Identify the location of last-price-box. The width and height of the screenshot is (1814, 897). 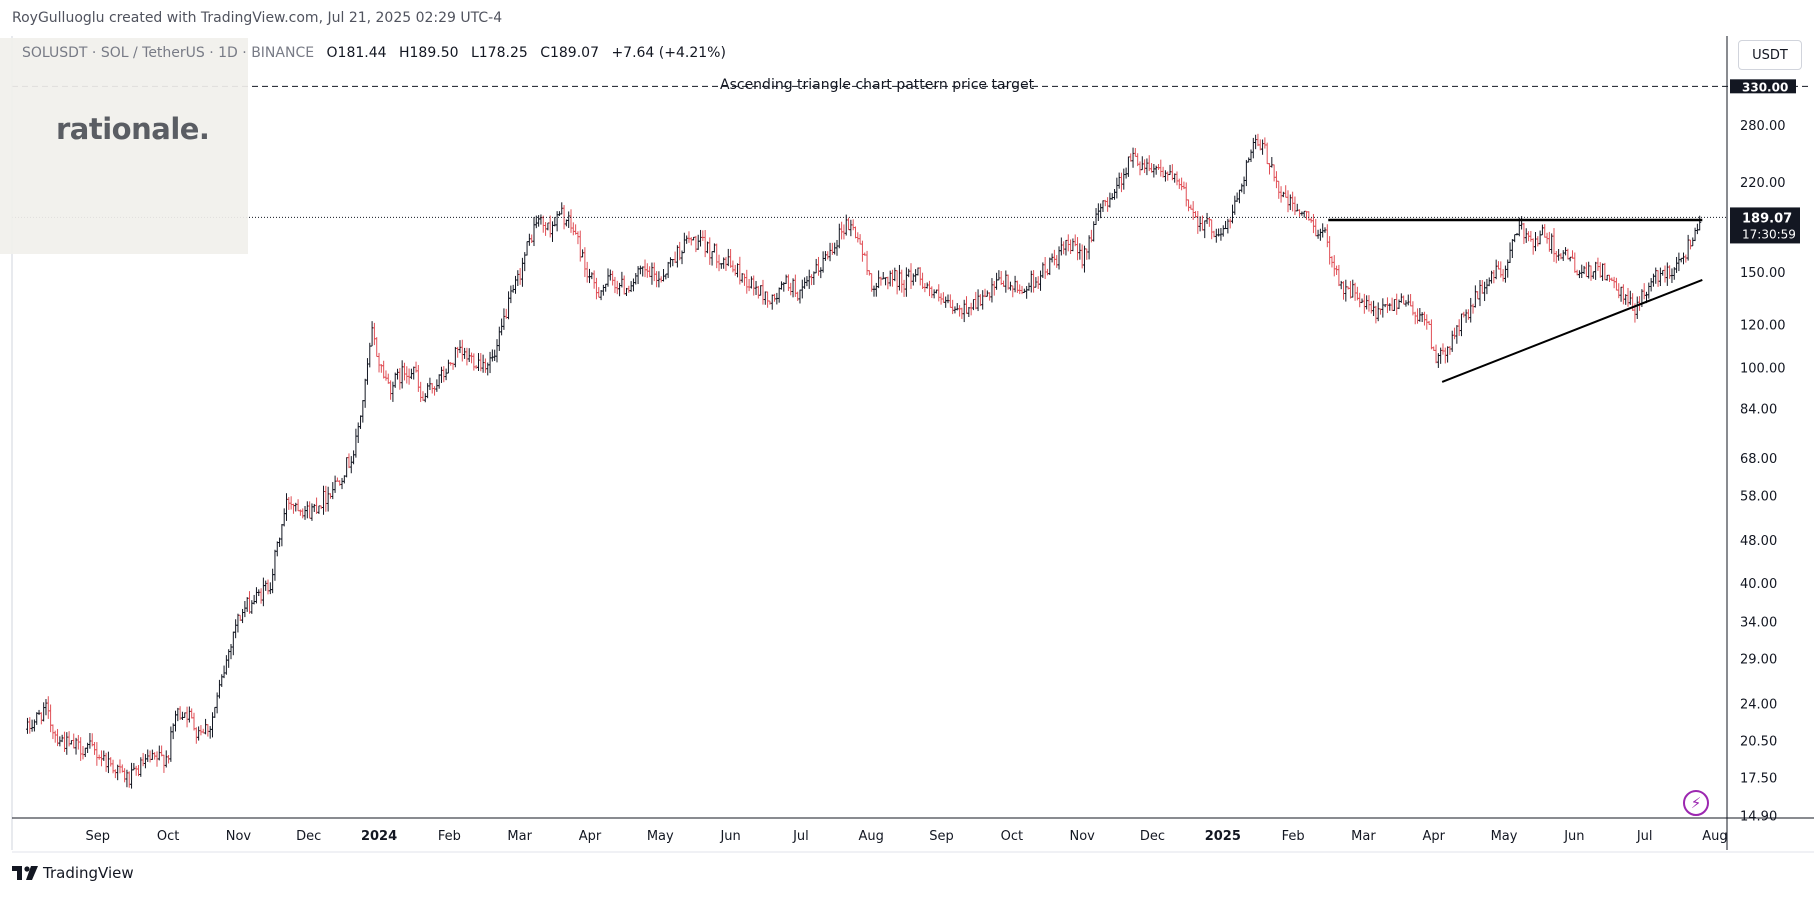
(1765, 225).